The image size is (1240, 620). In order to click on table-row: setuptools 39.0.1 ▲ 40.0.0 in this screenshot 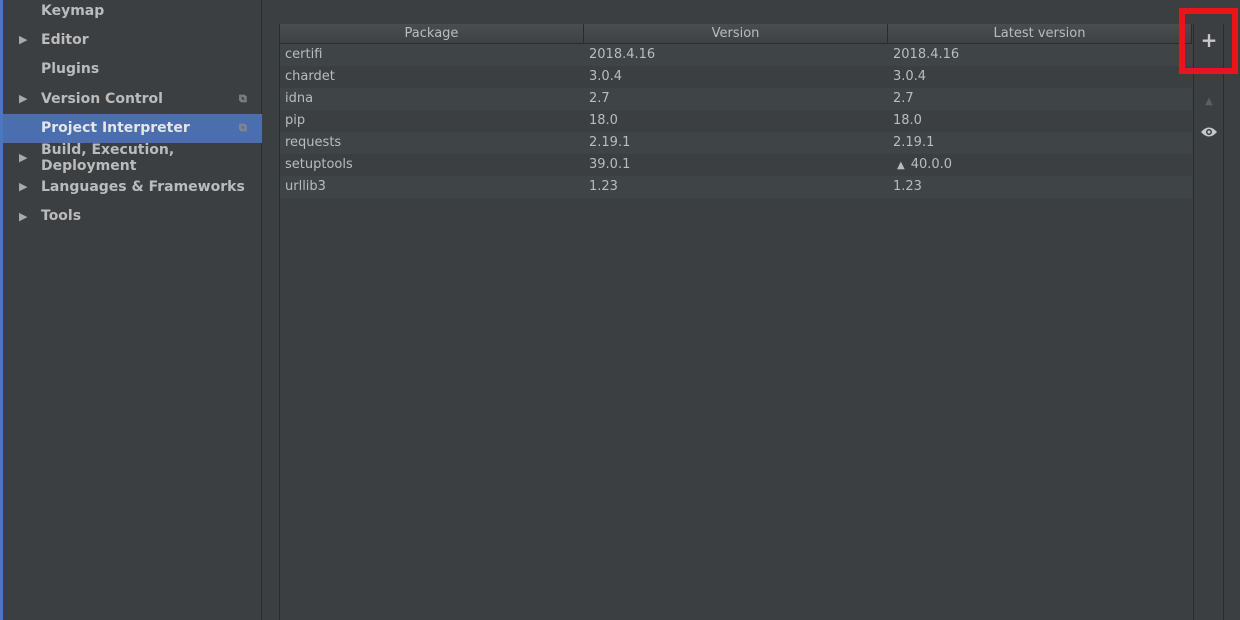, I will do `click(736, 165)`.